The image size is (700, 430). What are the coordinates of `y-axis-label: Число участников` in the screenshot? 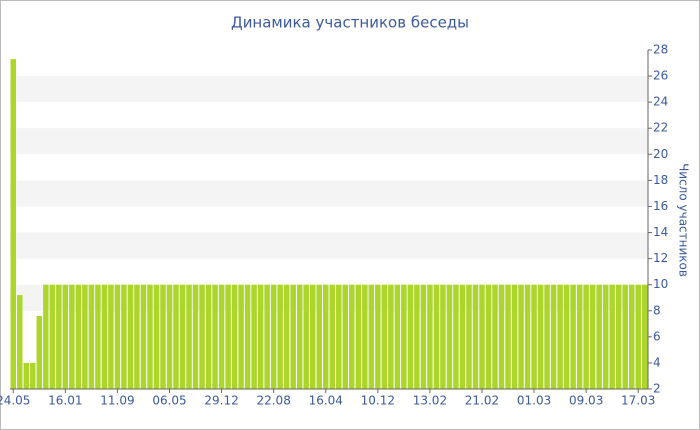 It's located at (684, 220).